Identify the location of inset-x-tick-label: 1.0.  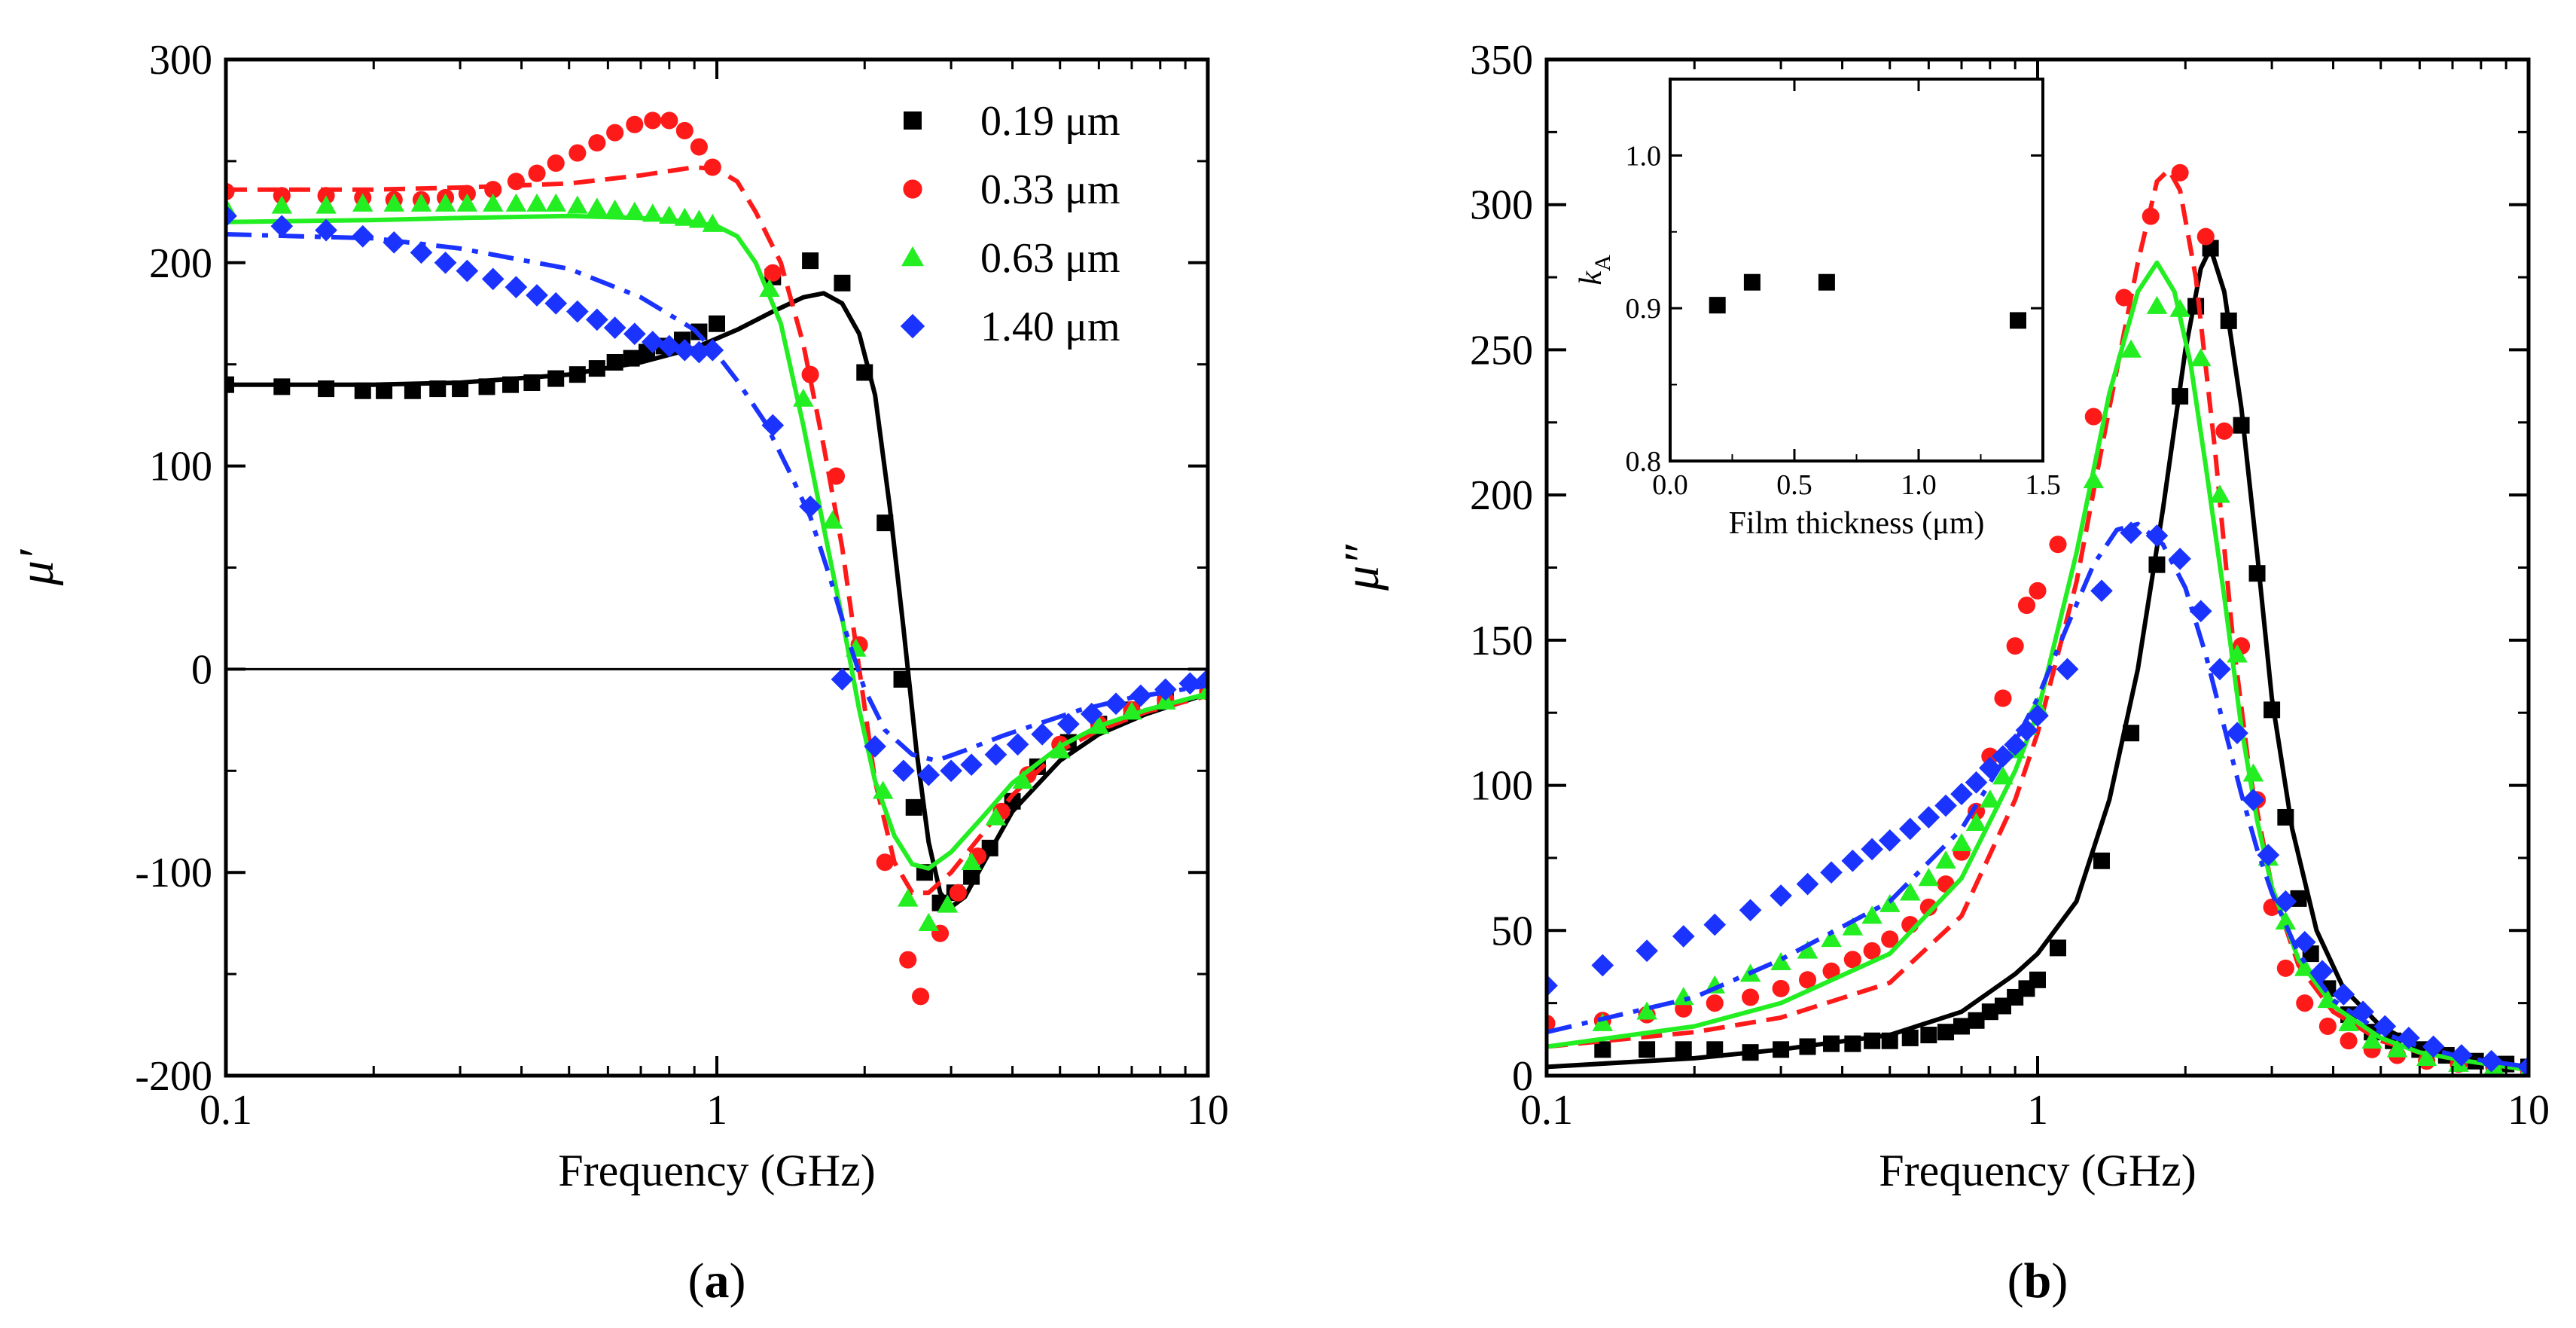
(1919, 485).